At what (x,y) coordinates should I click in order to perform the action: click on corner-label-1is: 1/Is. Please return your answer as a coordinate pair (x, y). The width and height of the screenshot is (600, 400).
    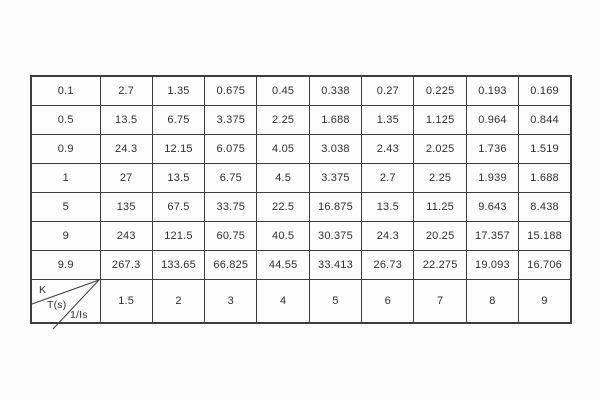
    Looking at the image, I should click on (79, 314).